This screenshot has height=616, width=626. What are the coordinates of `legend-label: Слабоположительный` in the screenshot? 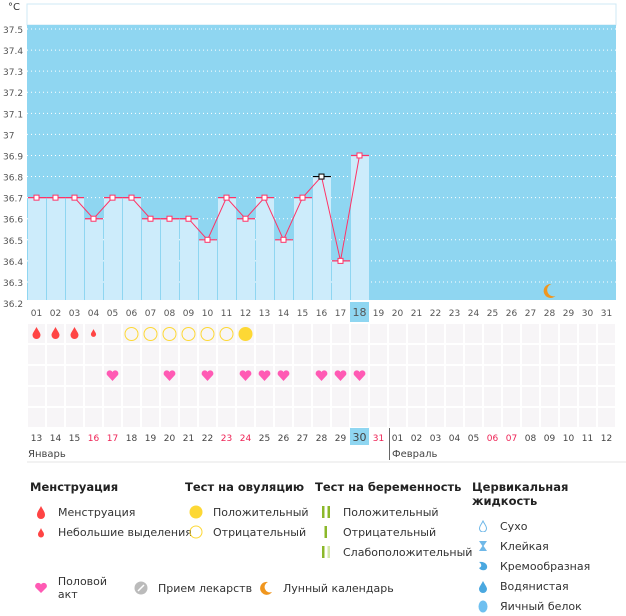 It's located at (408, 552).